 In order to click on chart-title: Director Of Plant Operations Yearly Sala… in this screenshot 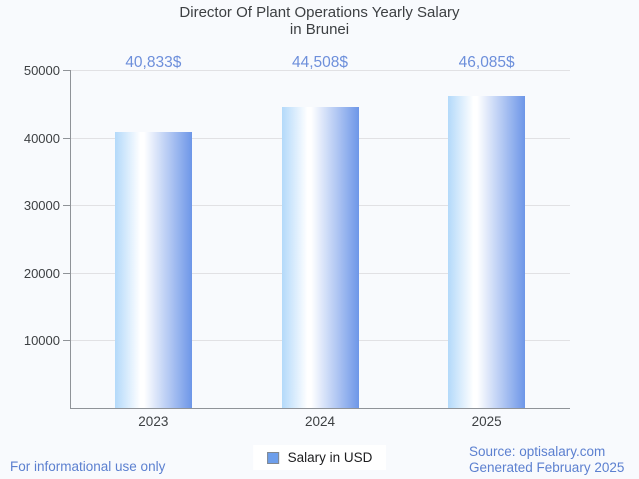, I will do `click(319, 21)`.